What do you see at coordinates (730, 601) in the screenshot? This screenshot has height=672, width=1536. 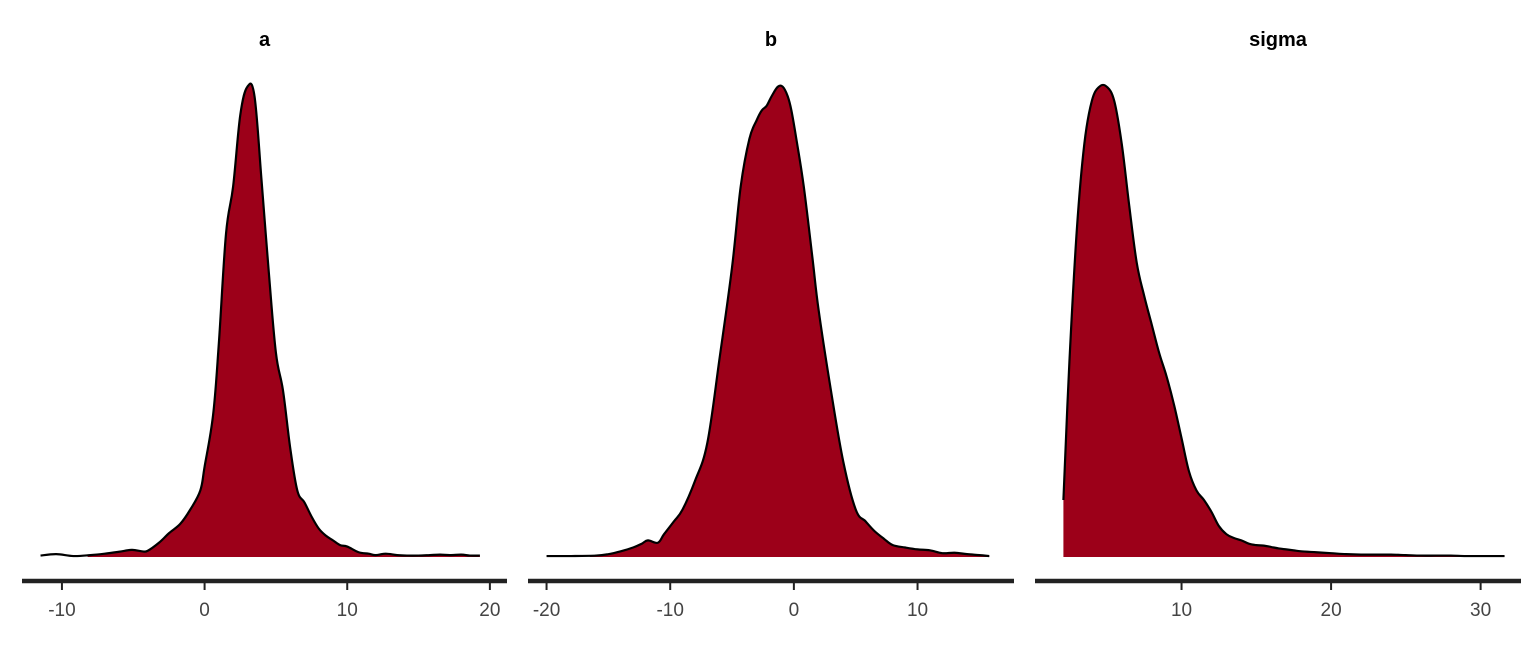 I see `x-ticks-b: -20 -10 0 10` at bounding box center [730, 601].